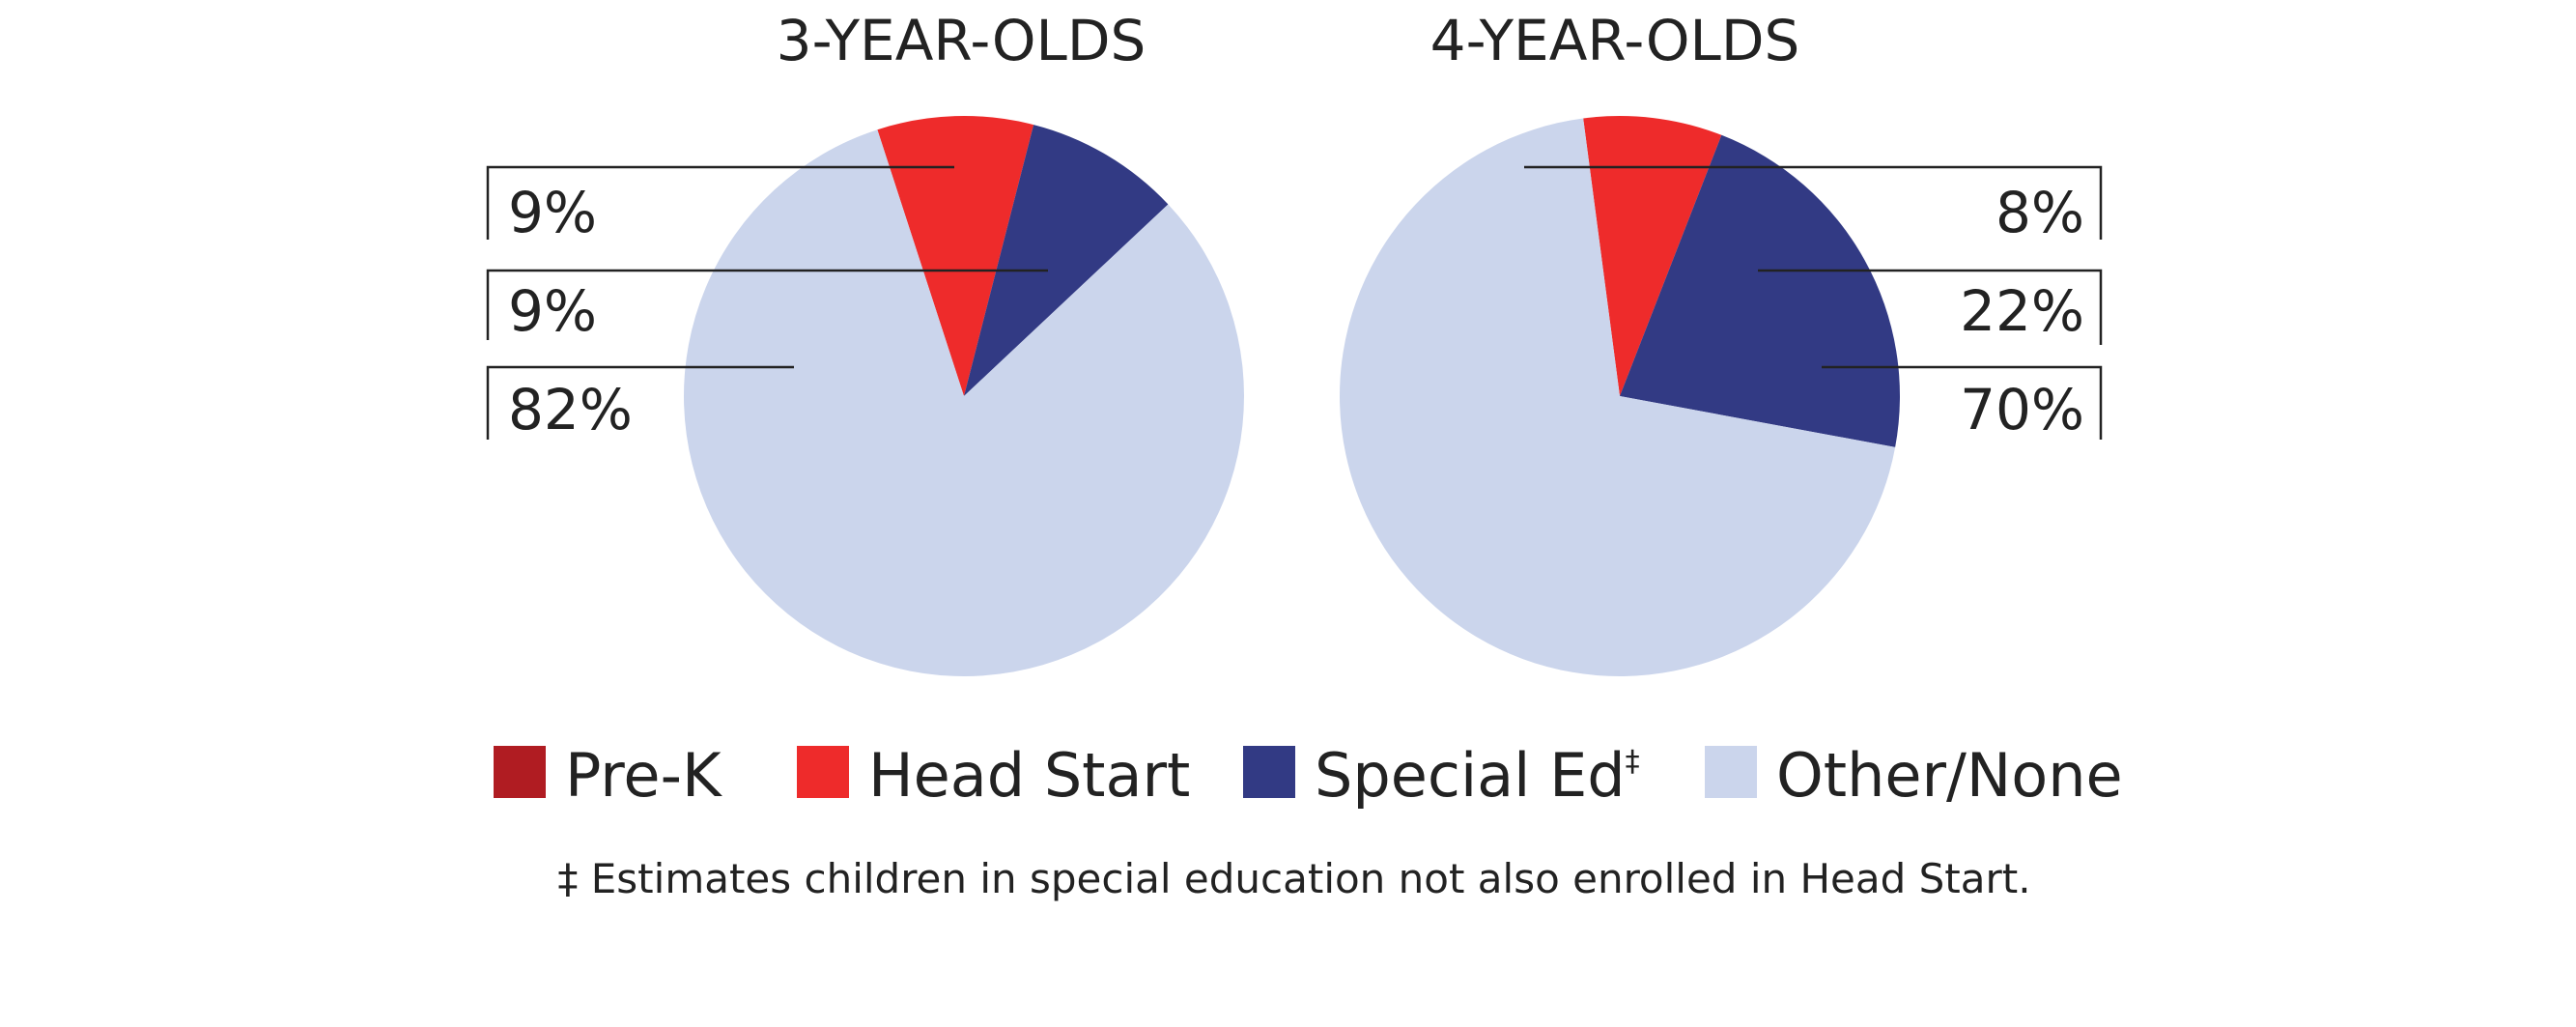 Image resolution: width=2576 pixels, height=1027 pixels. I want to click on legend-label-other-none: Other/None, so click(1949, 775).